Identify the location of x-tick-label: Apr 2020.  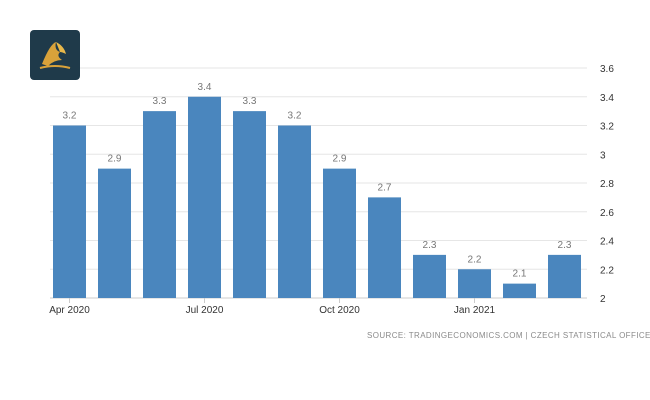
(69, 310).